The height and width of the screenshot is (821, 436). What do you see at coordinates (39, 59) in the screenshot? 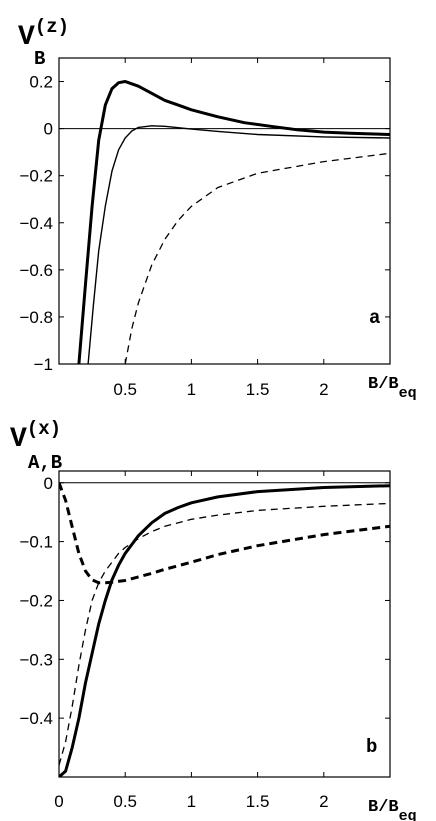
I see `y-axis-label-a-subscript: B` at bounding box center [39, 59].